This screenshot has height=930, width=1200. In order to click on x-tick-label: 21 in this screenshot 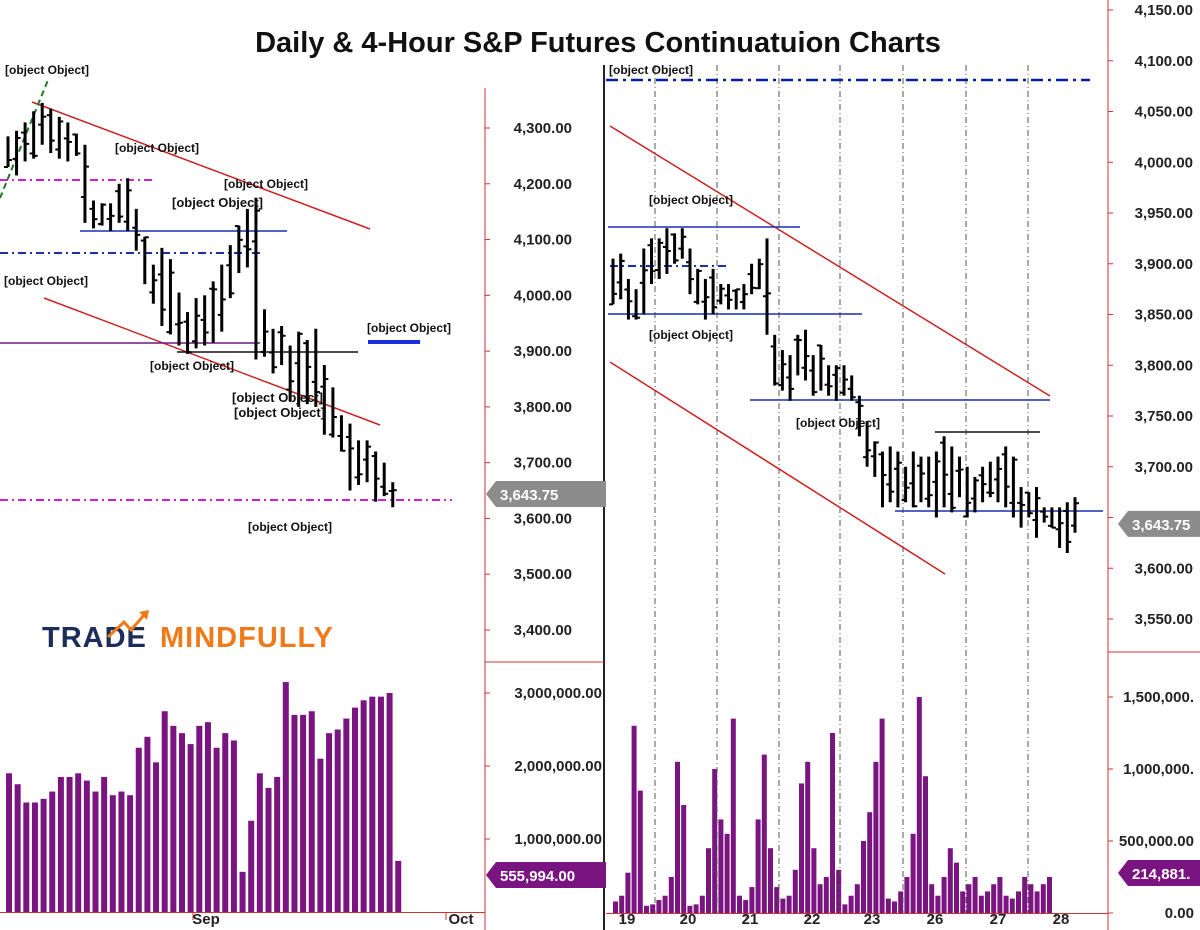, I will do `click(750, 919)`.